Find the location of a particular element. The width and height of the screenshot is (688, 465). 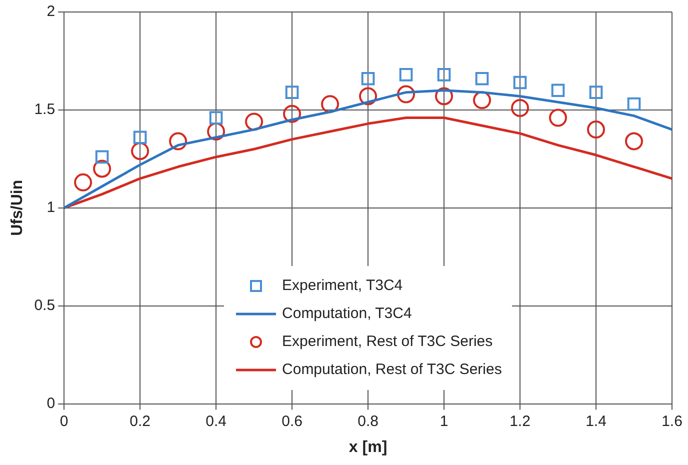

legend-label: Computation, T3C4 is located at coordinates (347, 313).